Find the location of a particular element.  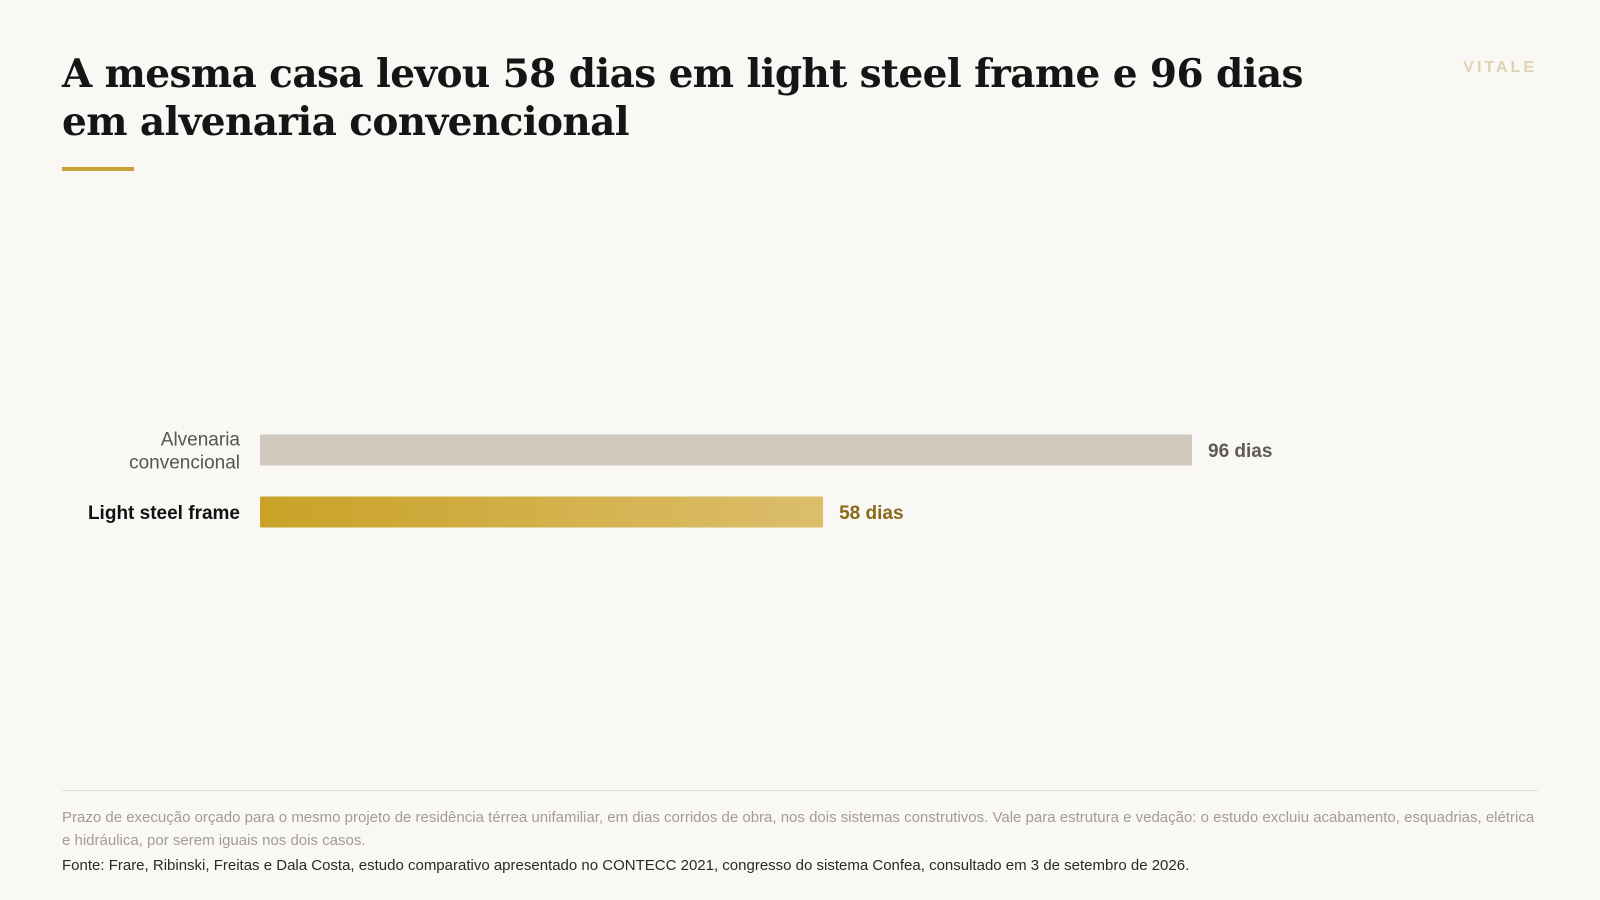

category-label-line: Alvenaria is located at coordinates (201, 440).